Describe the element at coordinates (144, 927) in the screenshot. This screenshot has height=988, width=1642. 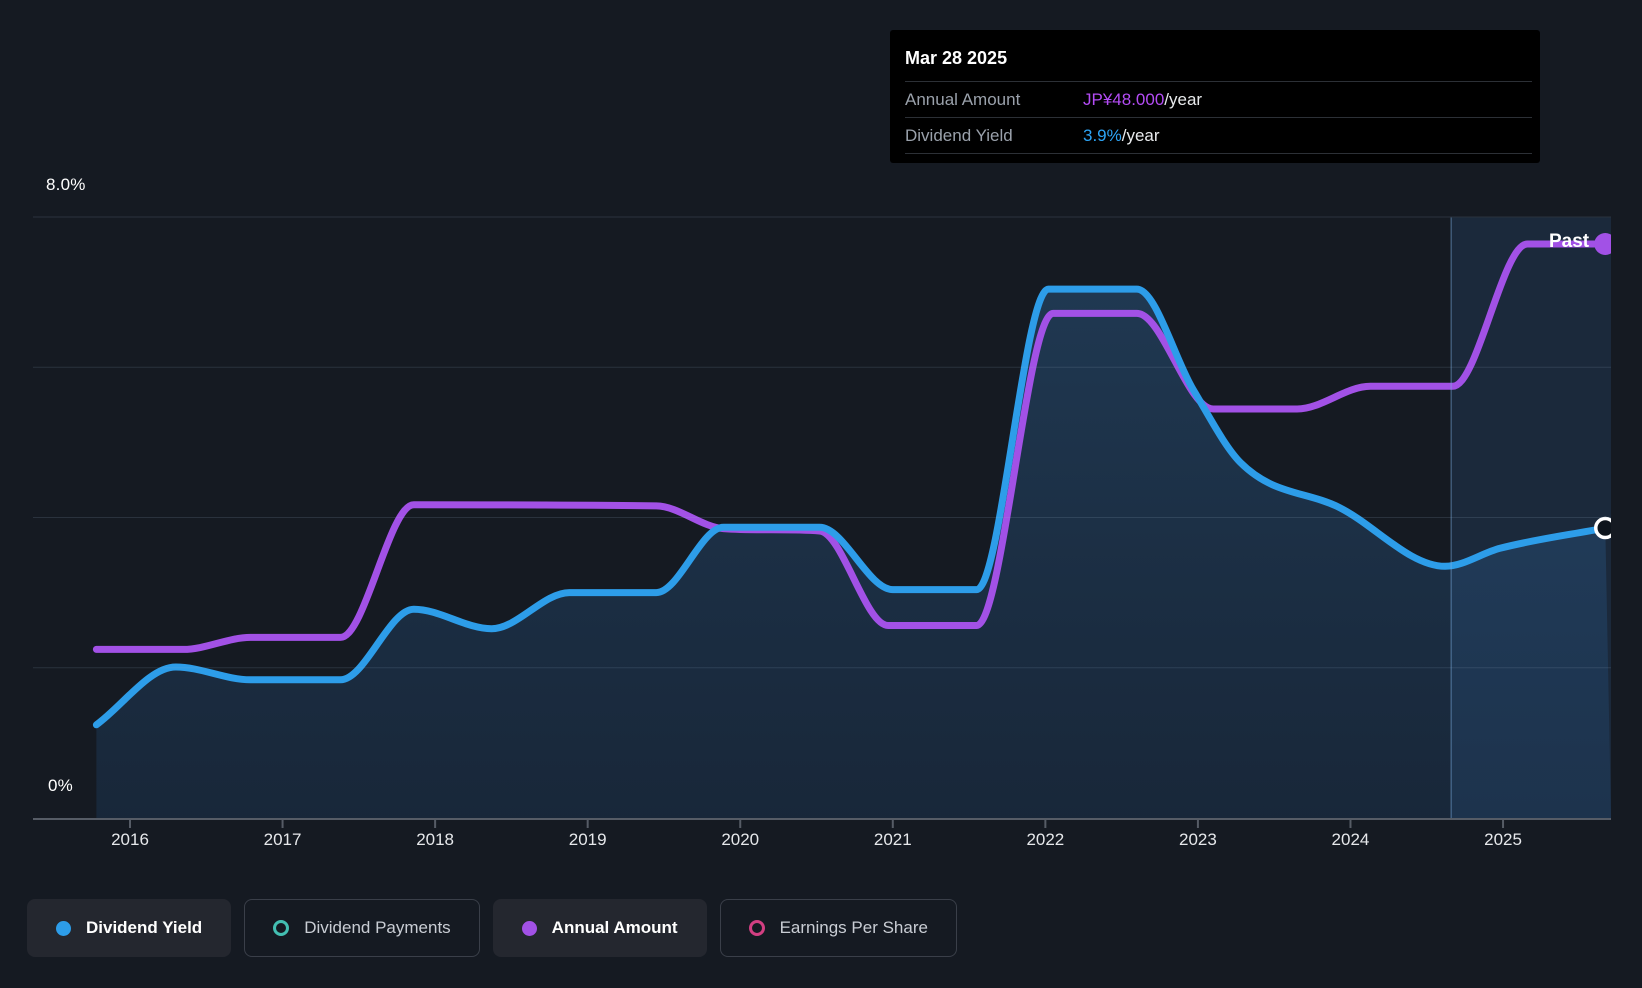
I see `legend-label: Dividend Yield` at that location.